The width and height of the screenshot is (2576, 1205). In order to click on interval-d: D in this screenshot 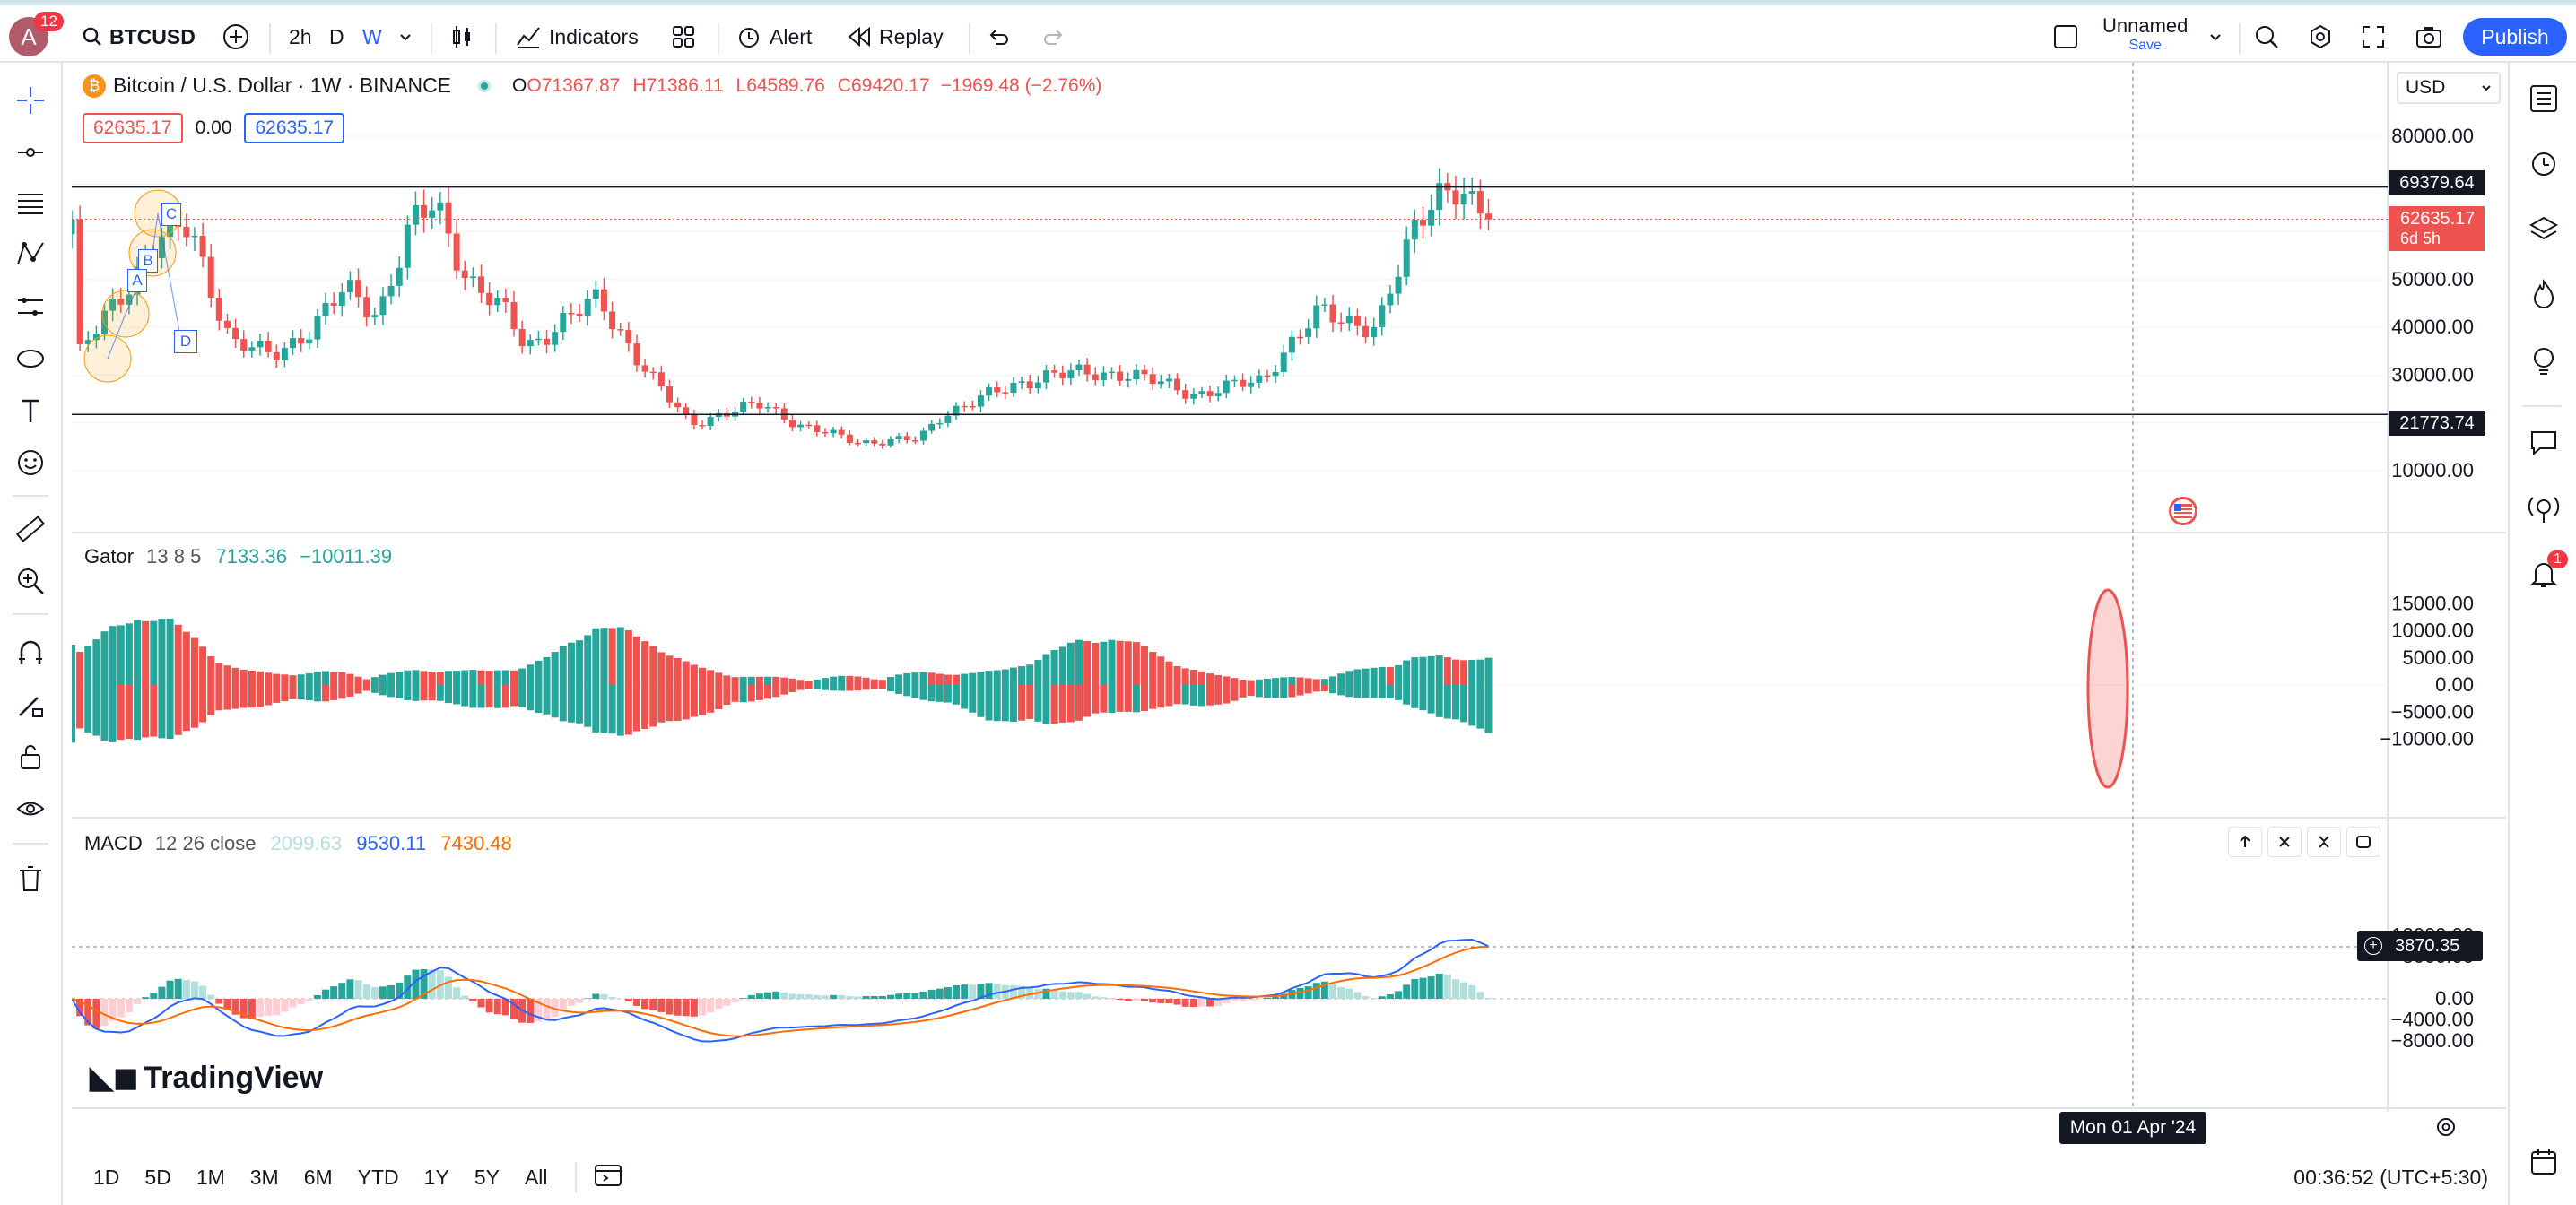, I will do `click(336, 37)`.